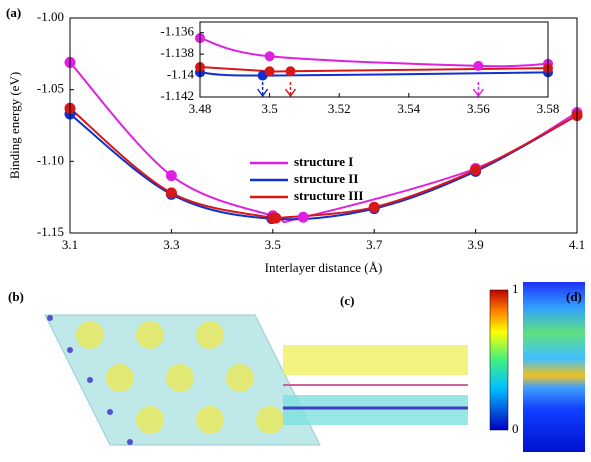  What do you see at coordinates (177, 52) in the screenshot?
I see `y-tick-label: -1.138` at bounding box center [177, 52].